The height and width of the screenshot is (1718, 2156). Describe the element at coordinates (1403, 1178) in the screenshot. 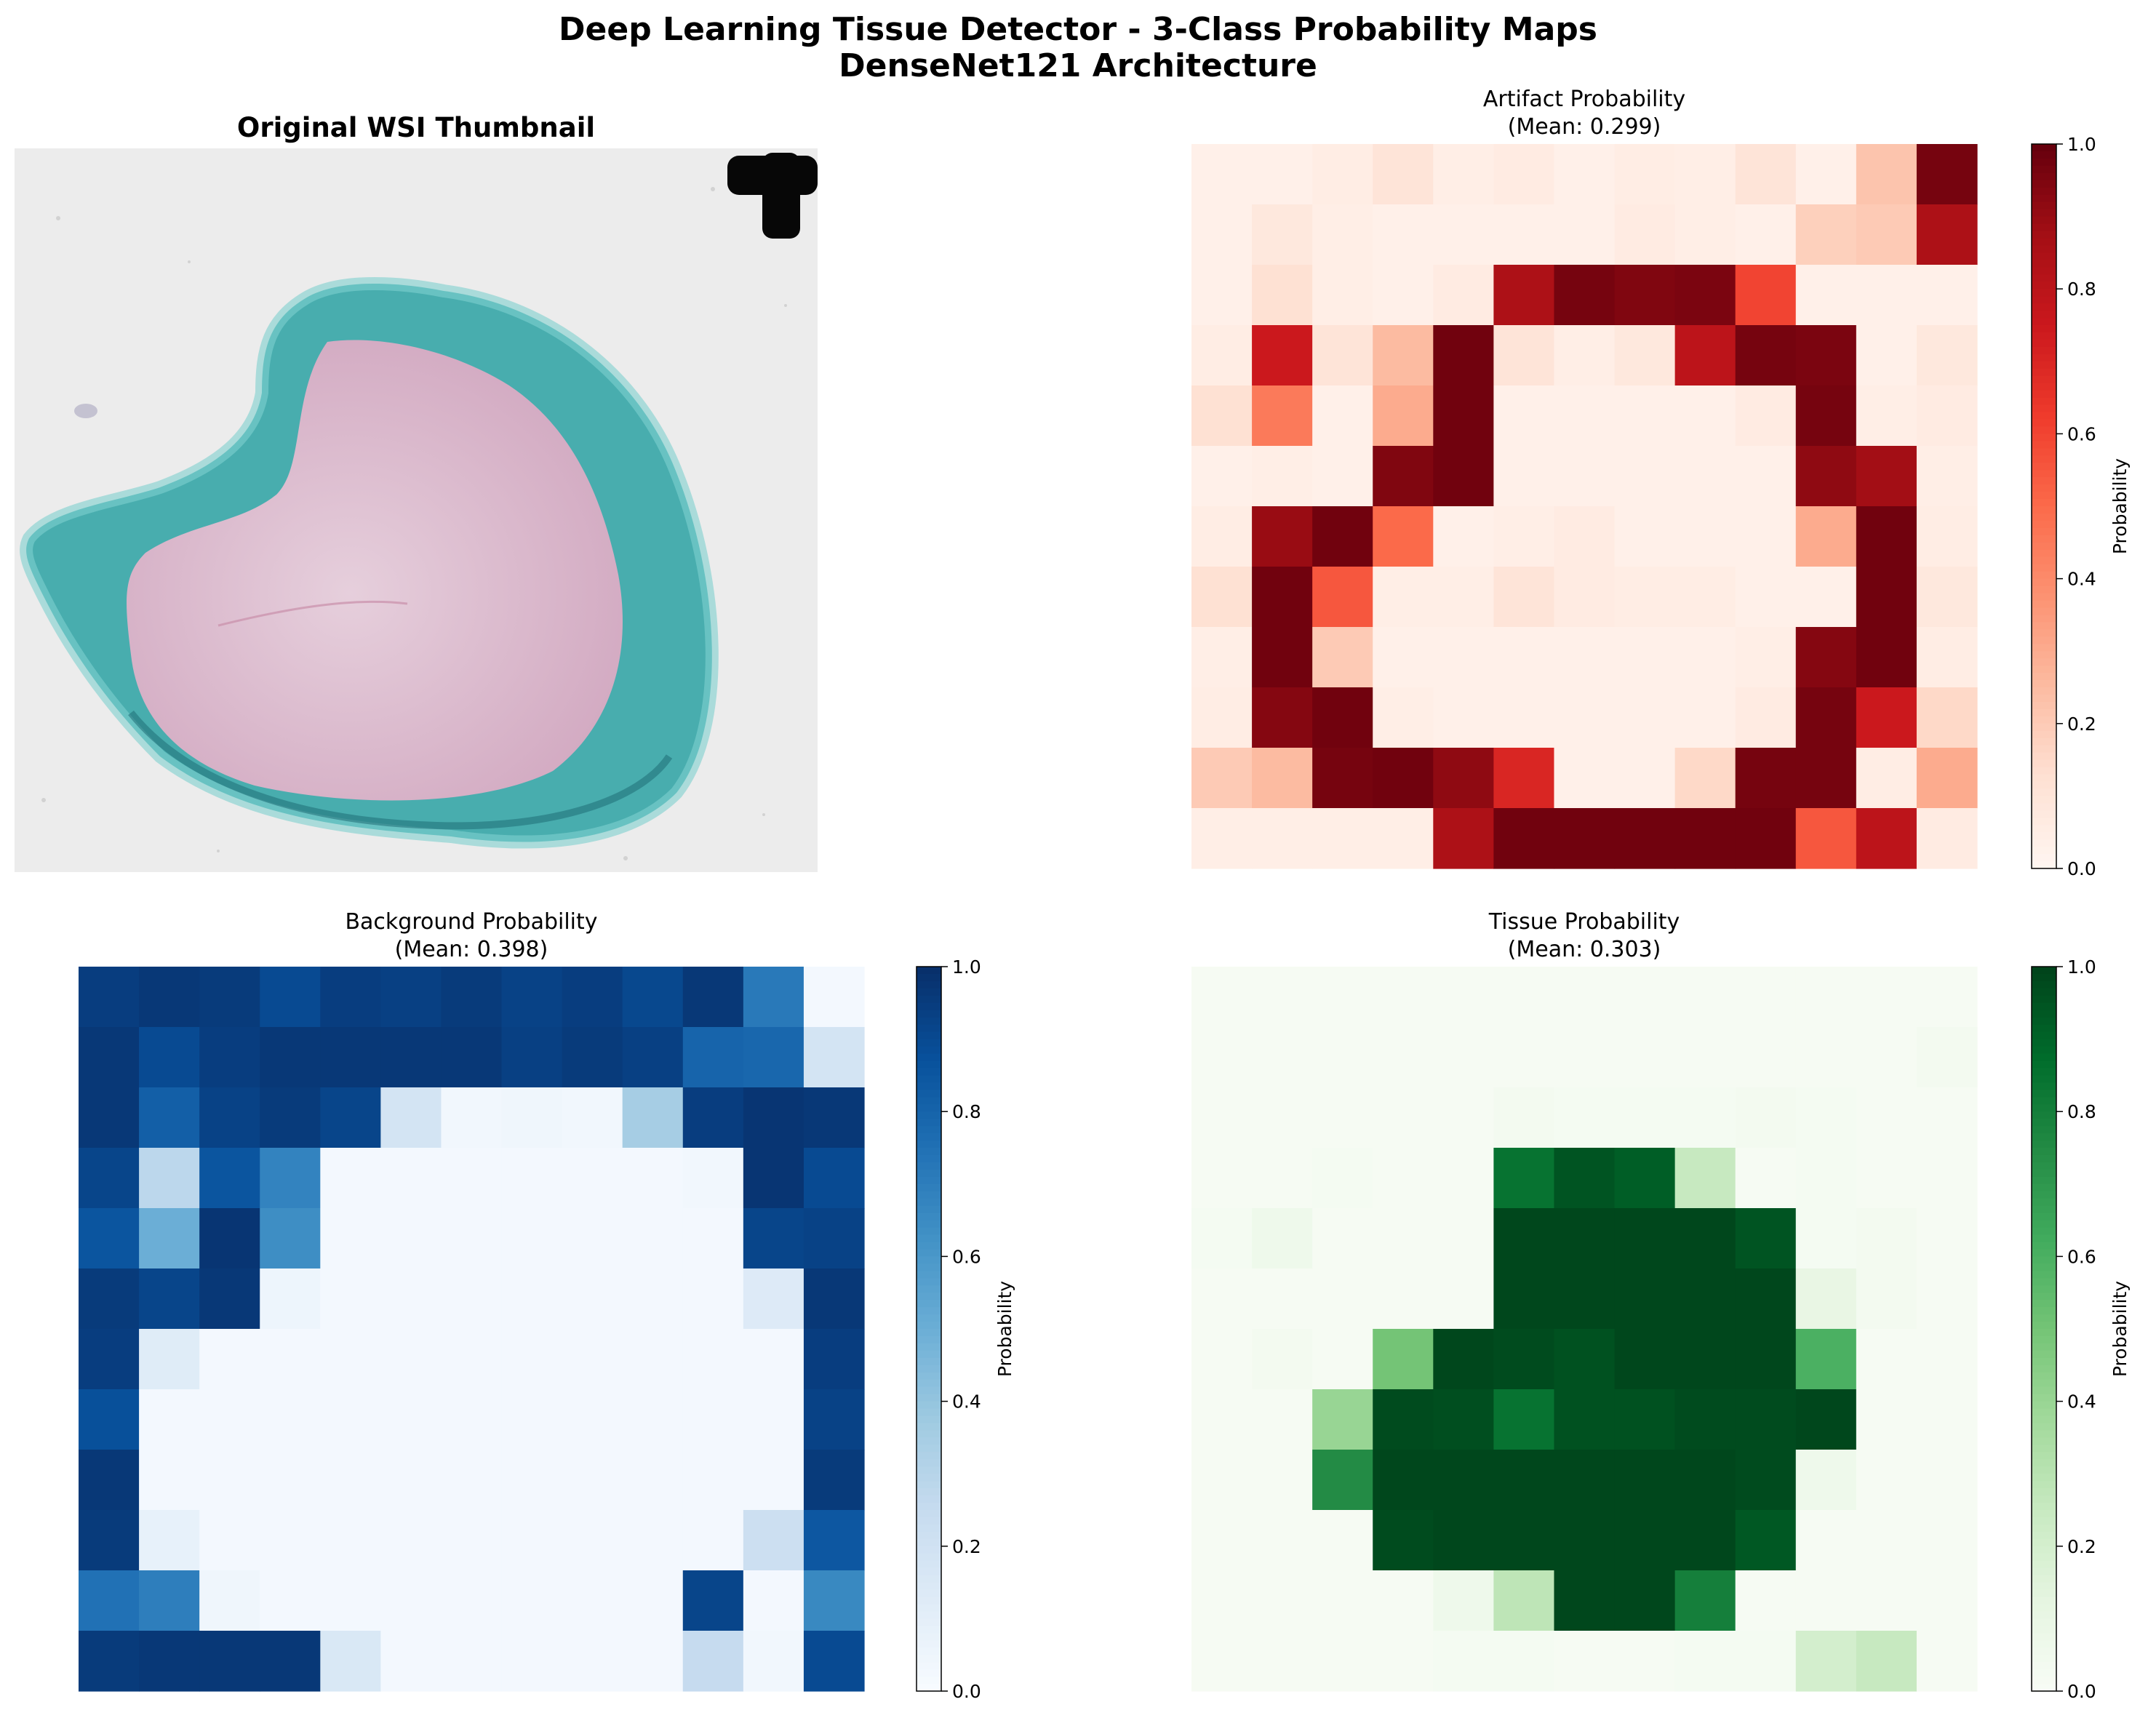

I see `tissue-cell-r3-c3` at that location.